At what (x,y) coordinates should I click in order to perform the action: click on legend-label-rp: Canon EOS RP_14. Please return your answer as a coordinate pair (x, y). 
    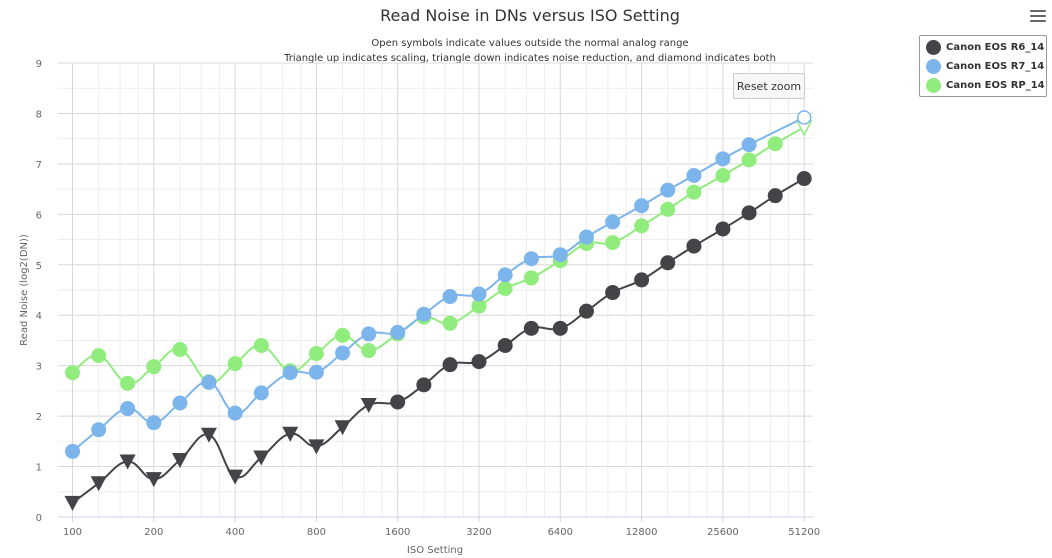
    Looking at the image, I should click on (995, 85).